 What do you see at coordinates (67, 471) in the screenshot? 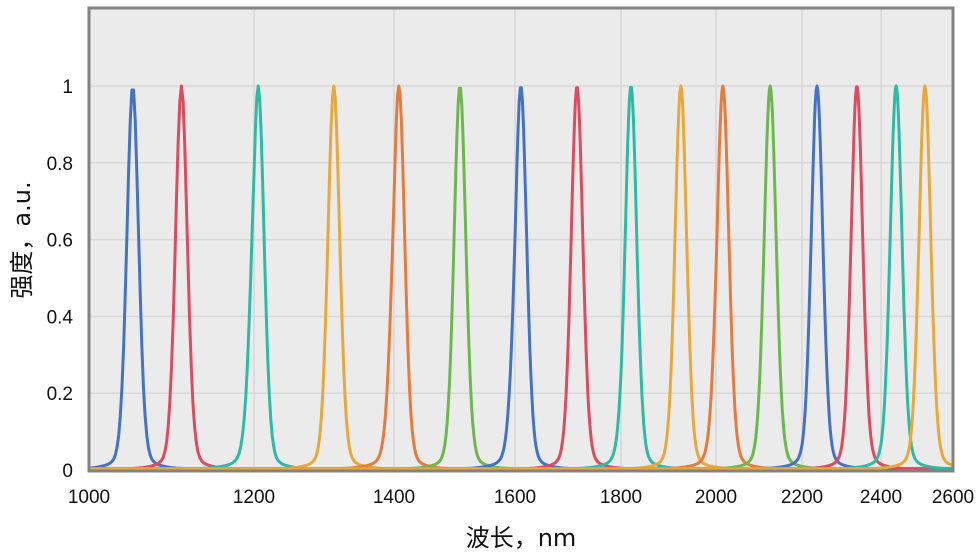
I see `y-tick-label: 0` at bounding box center [67, 471].